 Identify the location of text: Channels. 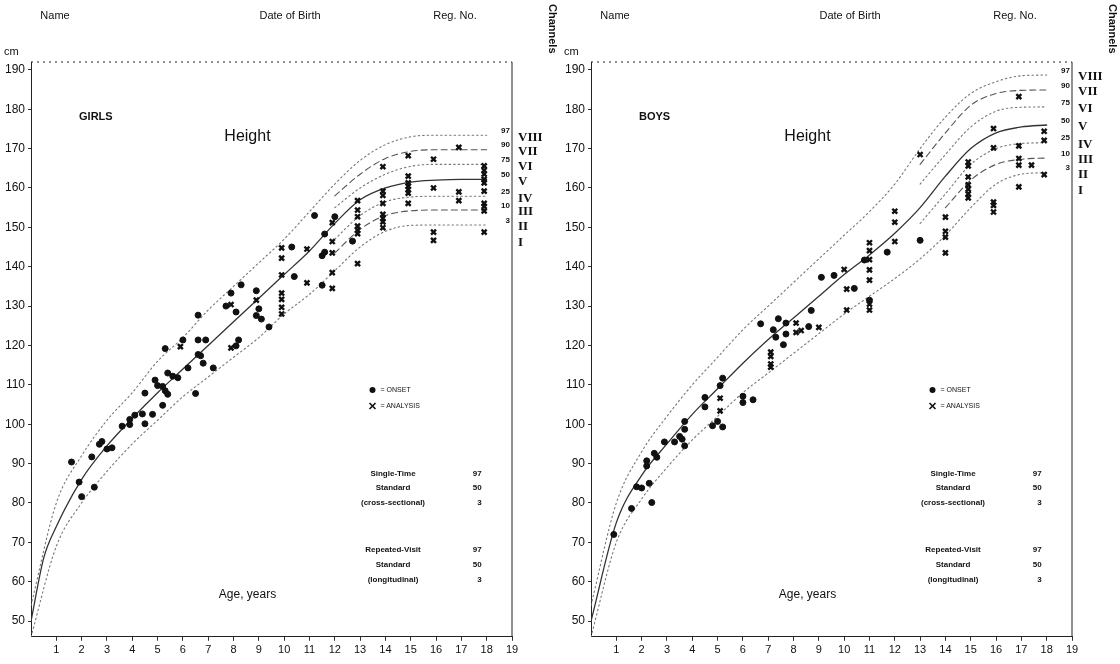
(1112, 29).